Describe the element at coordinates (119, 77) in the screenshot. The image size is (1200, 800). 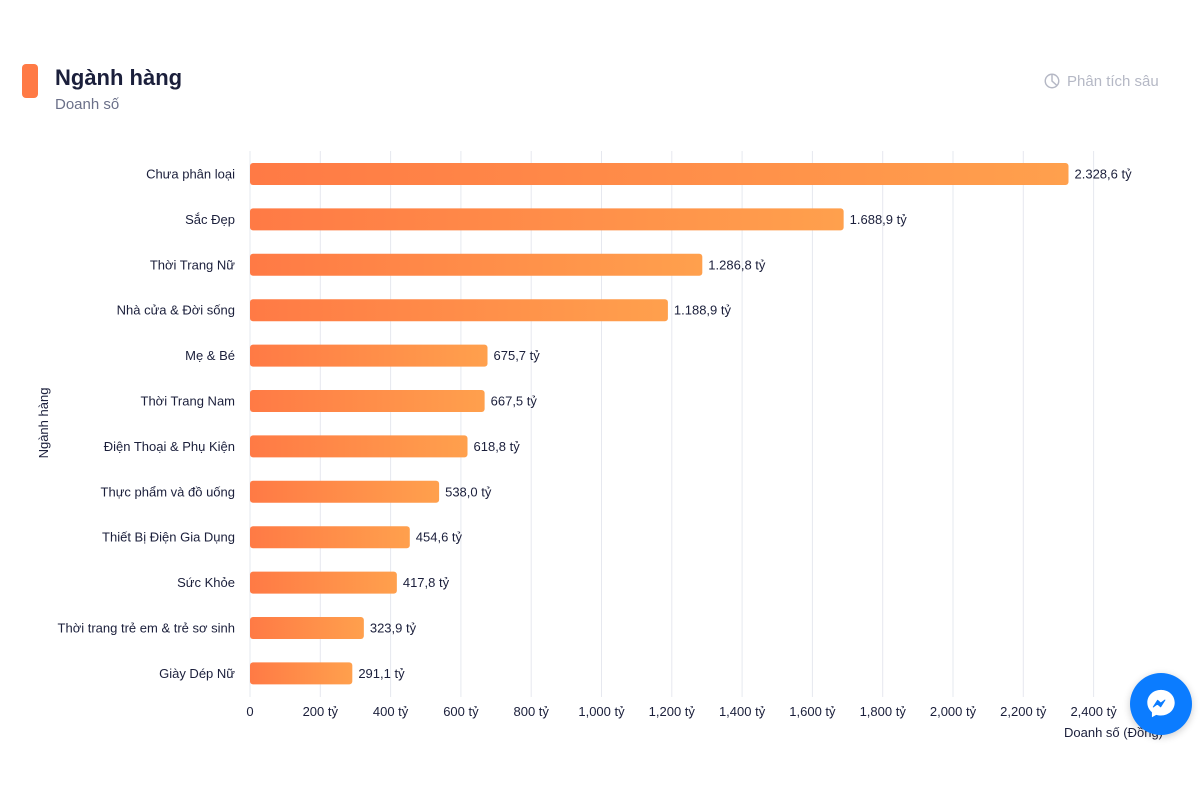
I see `chart-title: Ngành hàng` at that location.